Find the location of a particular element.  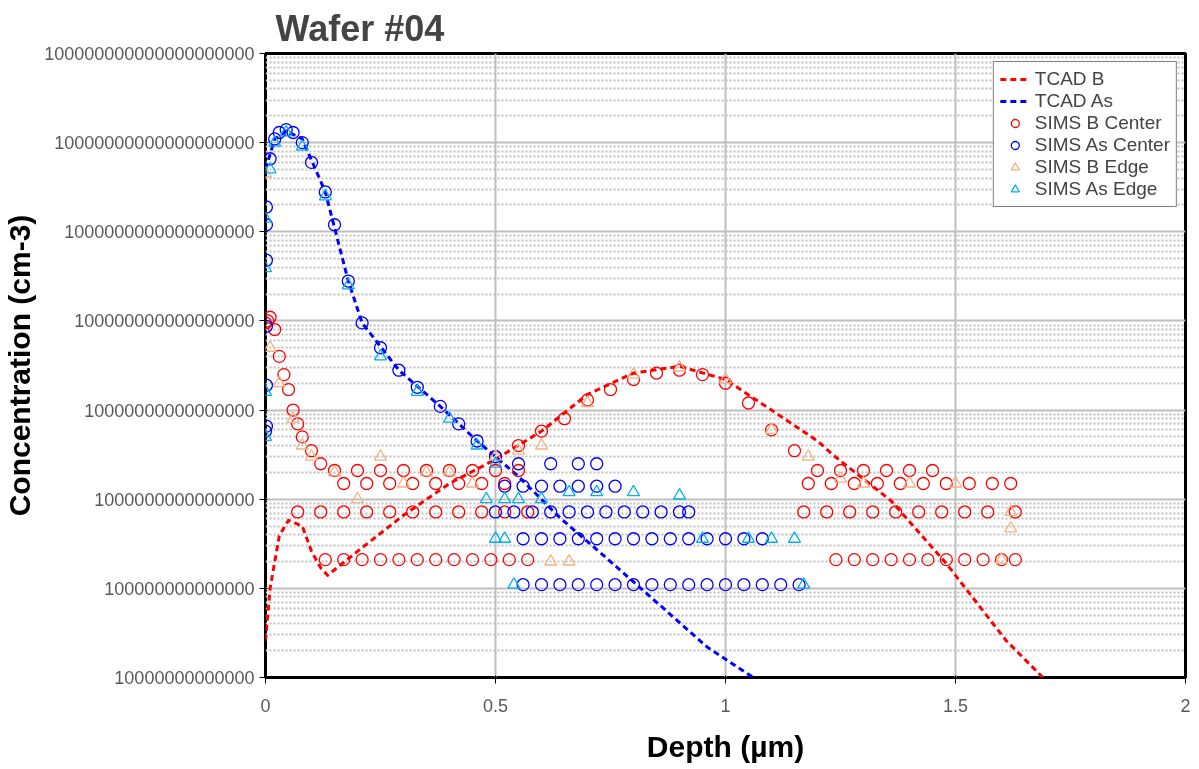

legend-label: SIMS B Edge is located at coordinates (1091, 167).